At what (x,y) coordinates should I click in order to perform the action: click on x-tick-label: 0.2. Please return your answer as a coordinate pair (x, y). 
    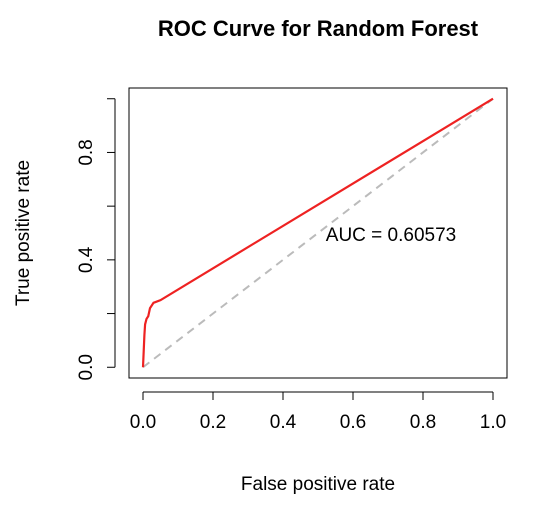
    Looking at the image, I should click on (213, 422).